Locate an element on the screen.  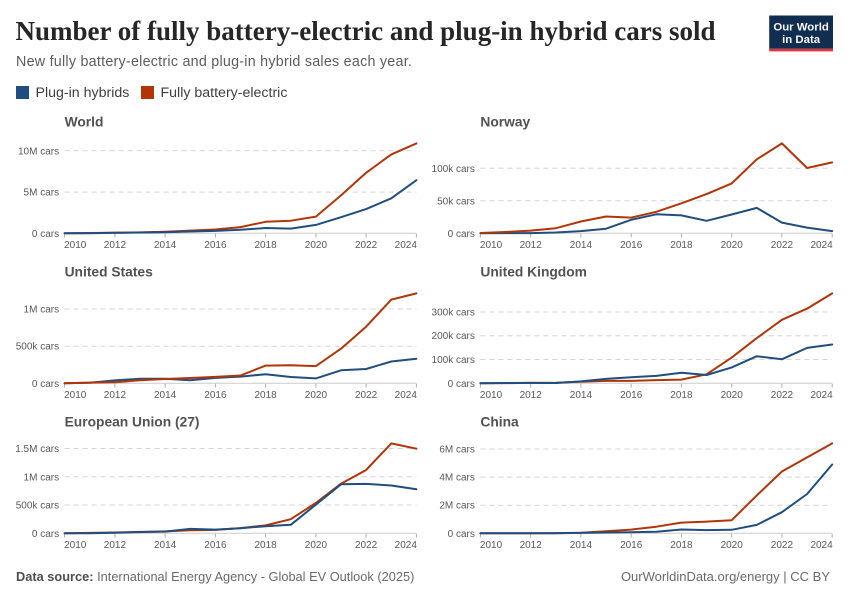
svg-text: 1.5M cars is located at coordinates (37, 449).